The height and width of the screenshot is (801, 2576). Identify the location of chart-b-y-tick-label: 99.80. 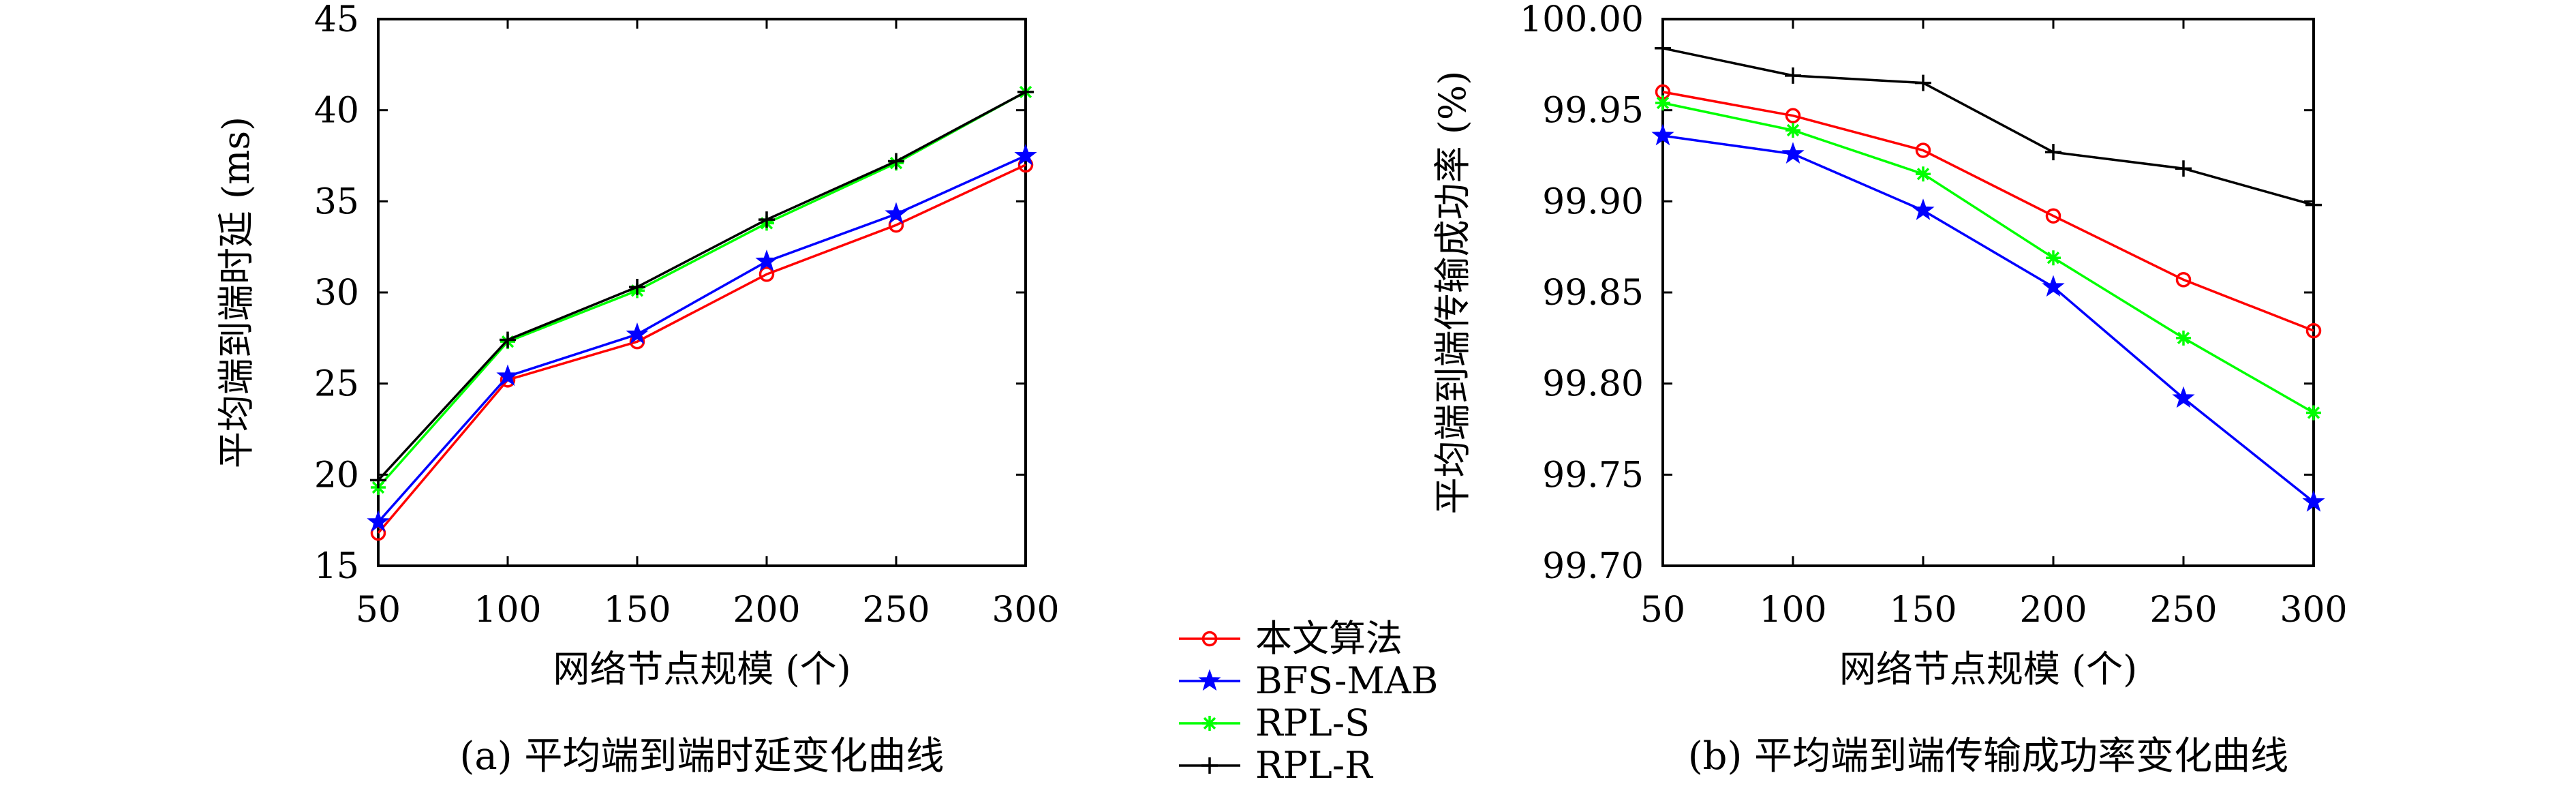
(1593, 385).